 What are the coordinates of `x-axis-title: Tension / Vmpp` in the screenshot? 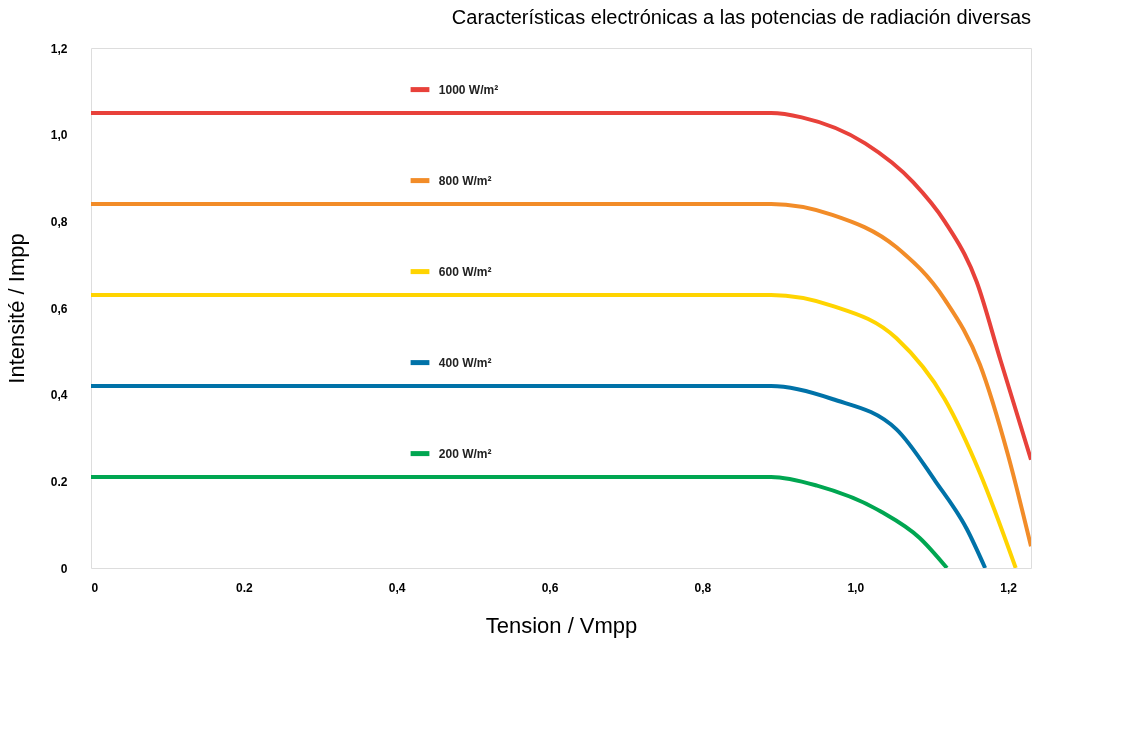 It's located at (561, 625).